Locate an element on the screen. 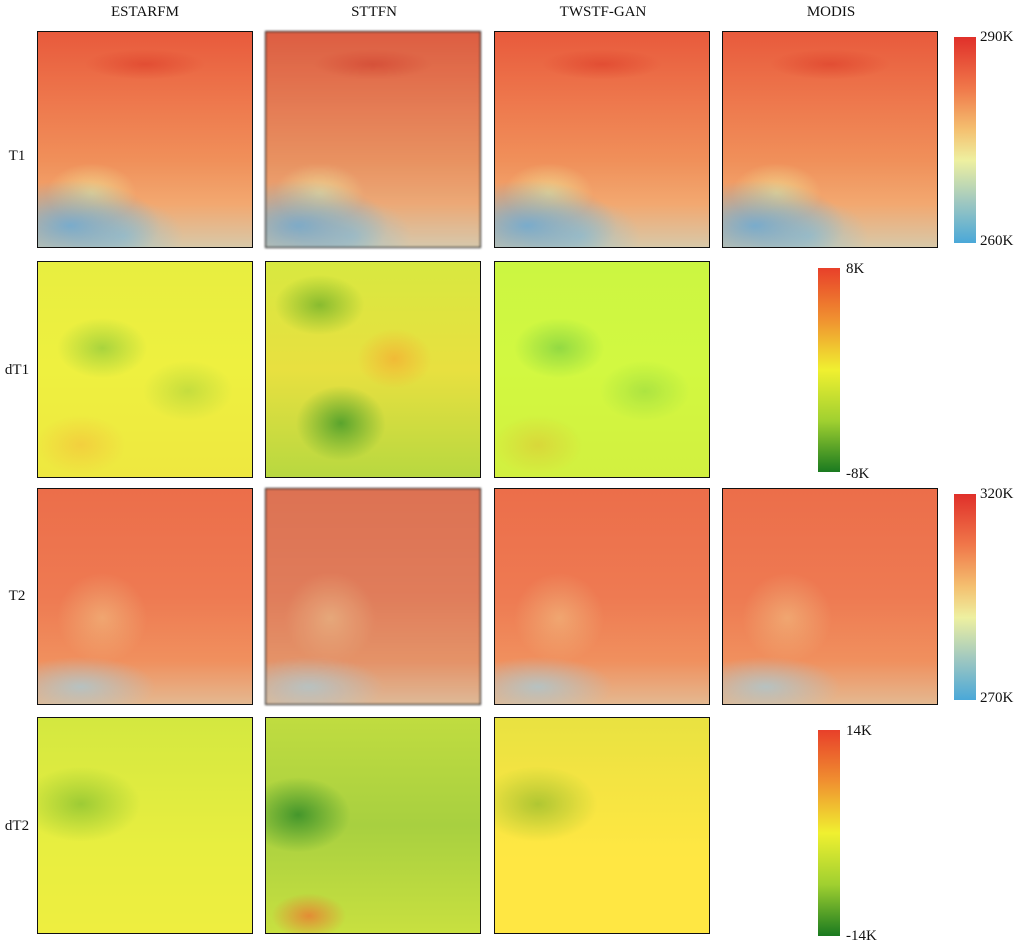 The height and width of the screenshot is (948, 1024). row-label-dt1: dT1 is located at coordinates (17, 370).